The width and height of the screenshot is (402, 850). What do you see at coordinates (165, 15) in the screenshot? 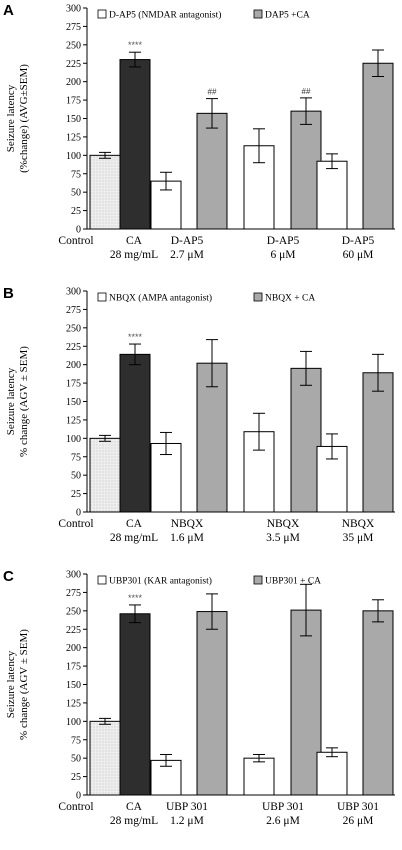
I see `legend-label: D-AP5 (NMDAR antagonist)` at bounding box center [165, 15].